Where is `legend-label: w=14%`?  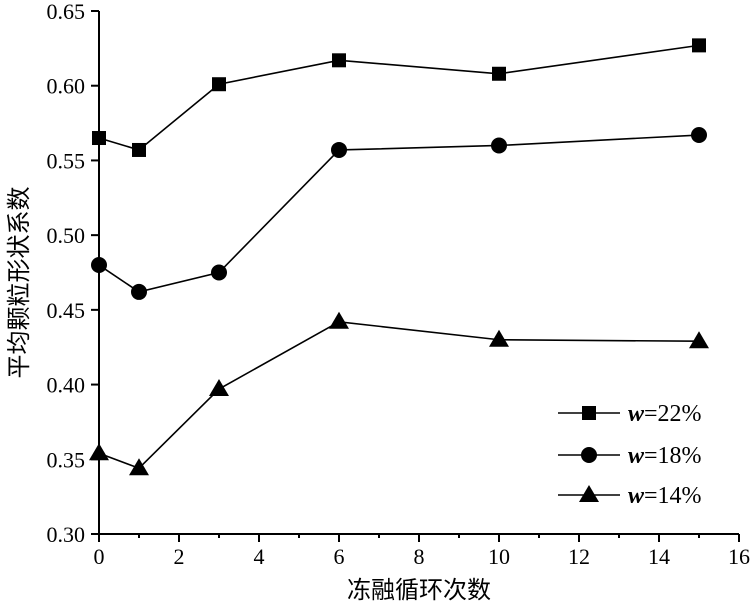
legend-label: w=14% is located at coordinates (665, 496).